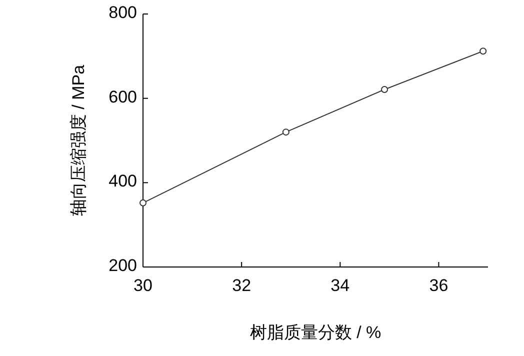  Describe the element at coordinates (122, 96) in the screenshot. I see `y-tick-label: 600` at that location.